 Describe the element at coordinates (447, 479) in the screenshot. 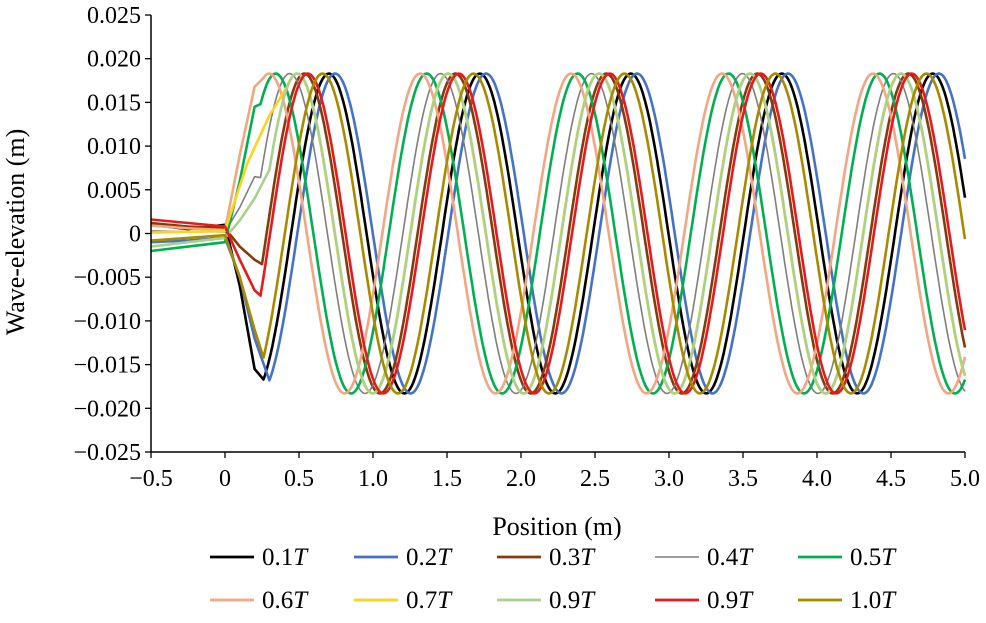

I see `x-tick-label: 1.5` at that location.